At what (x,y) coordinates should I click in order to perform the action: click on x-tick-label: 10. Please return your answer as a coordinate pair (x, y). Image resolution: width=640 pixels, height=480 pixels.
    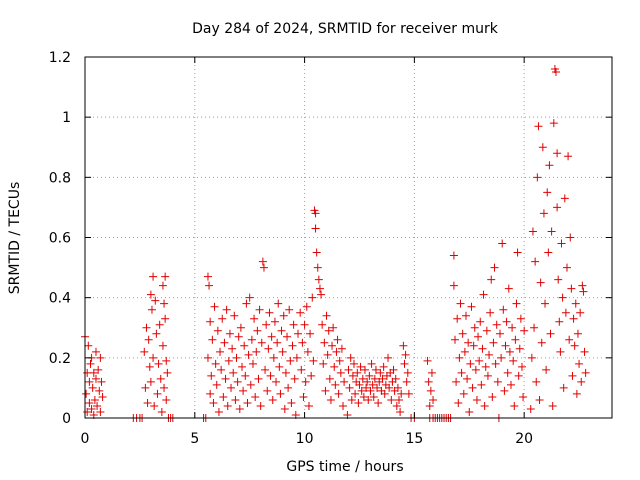
    Looking at the image, I should click on (305, 439).